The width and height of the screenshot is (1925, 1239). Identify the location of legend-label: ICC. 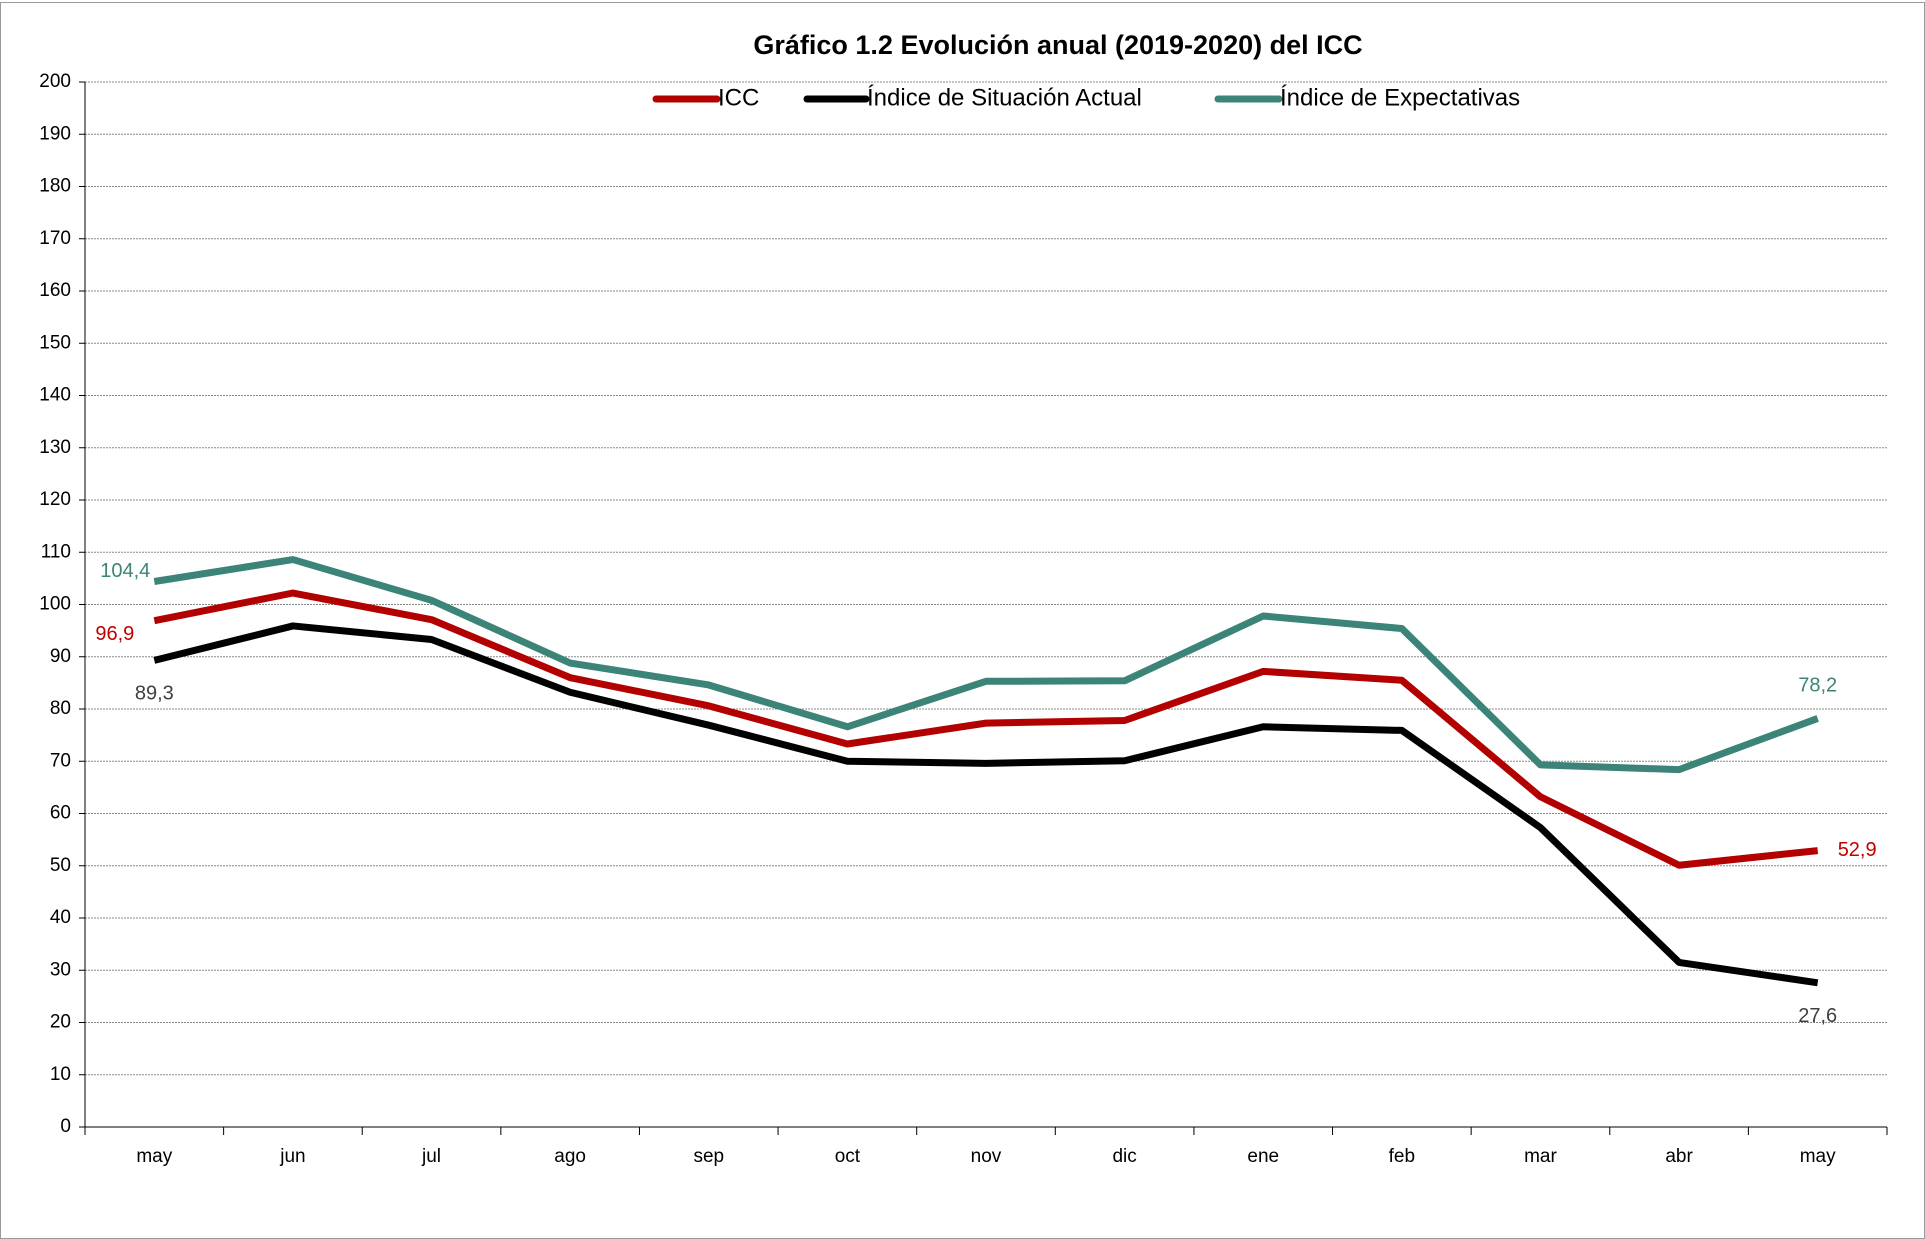
(738, 97).